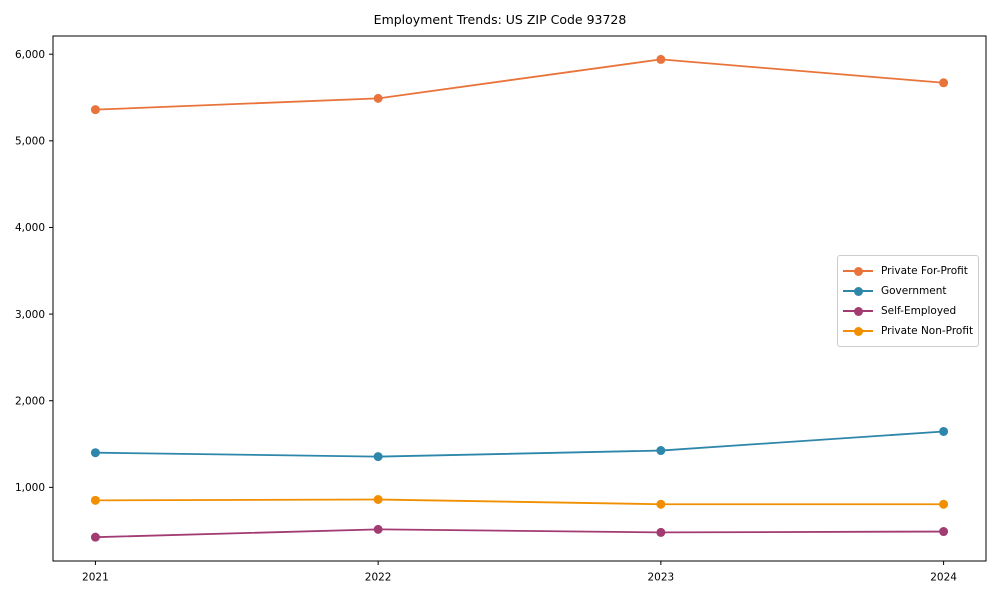 The height and width of the screenshot is (600, 1000). What do you see at coordinates (519, 502) in the screenshot?
I see `series-line-private-non-profit` at bounding box center [519, 502].